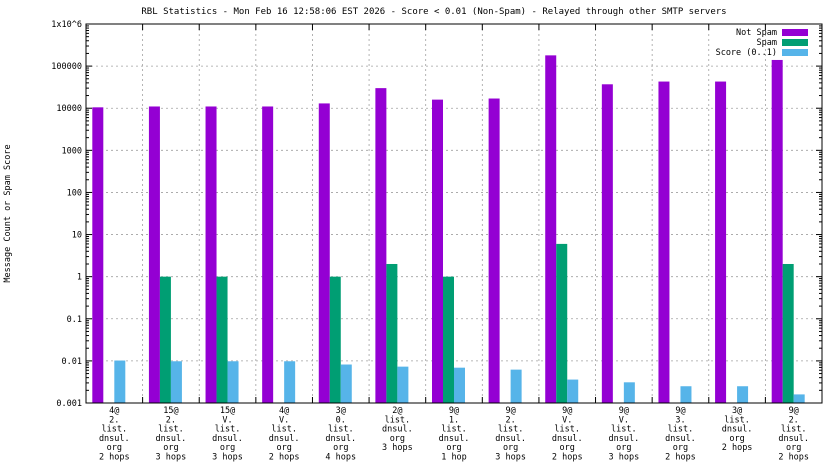 The height and width of the screenshot is (468, 832). What do you see at coordinates (767, 43) in the screenshot?
I see `legend-label: Spam` at bounding box center [767, 43].